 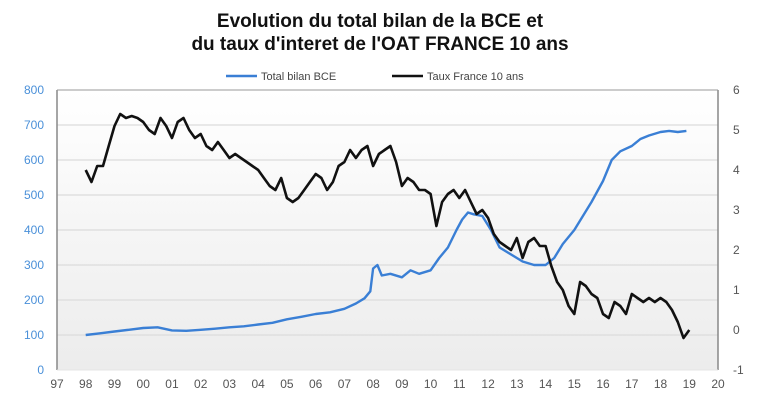 What do you see at coordinates (736, 290) in the screenshot?
I see `right-tick-label: 1` at bounding box center [736, 290].